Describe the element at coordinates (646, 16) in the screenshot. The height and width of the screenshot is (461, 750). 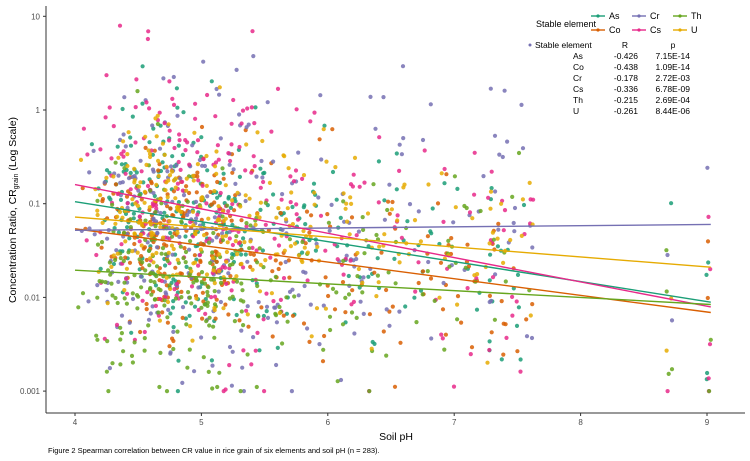
I see `legend-entry-cr: Cr` at that location.